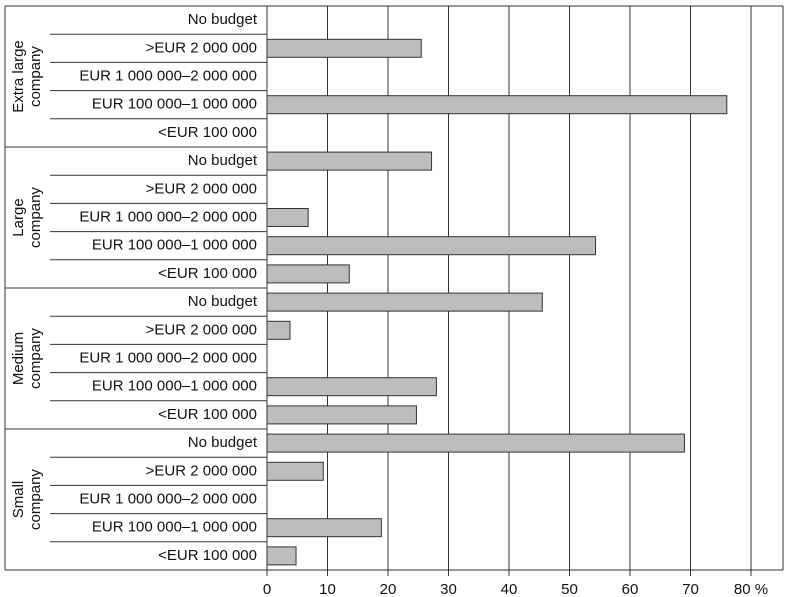 The image size is (787, 597). Describe the element at coordinates (509, 589) in the screenshot. I see `x-tick-label: 40` at that location.